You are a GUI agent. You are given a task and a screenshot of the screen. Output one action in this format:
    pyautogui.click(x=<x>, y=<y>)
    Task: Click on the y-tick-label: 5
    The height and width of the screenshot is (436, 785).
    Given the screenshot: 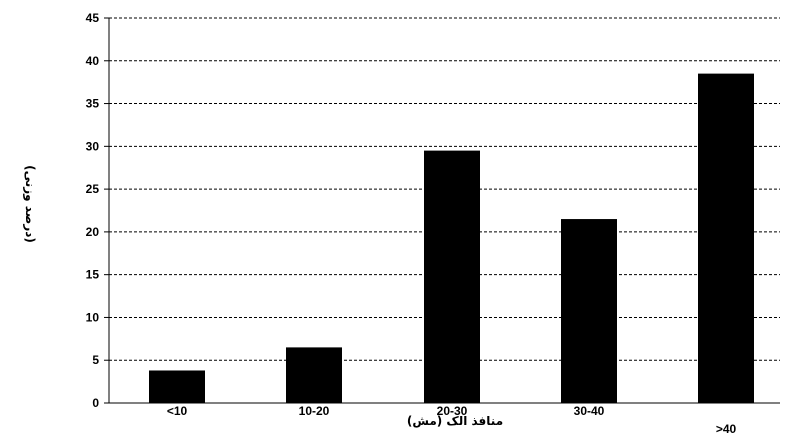 What is the action you would take?
    pyautogui.click(x=95, y=360)
    